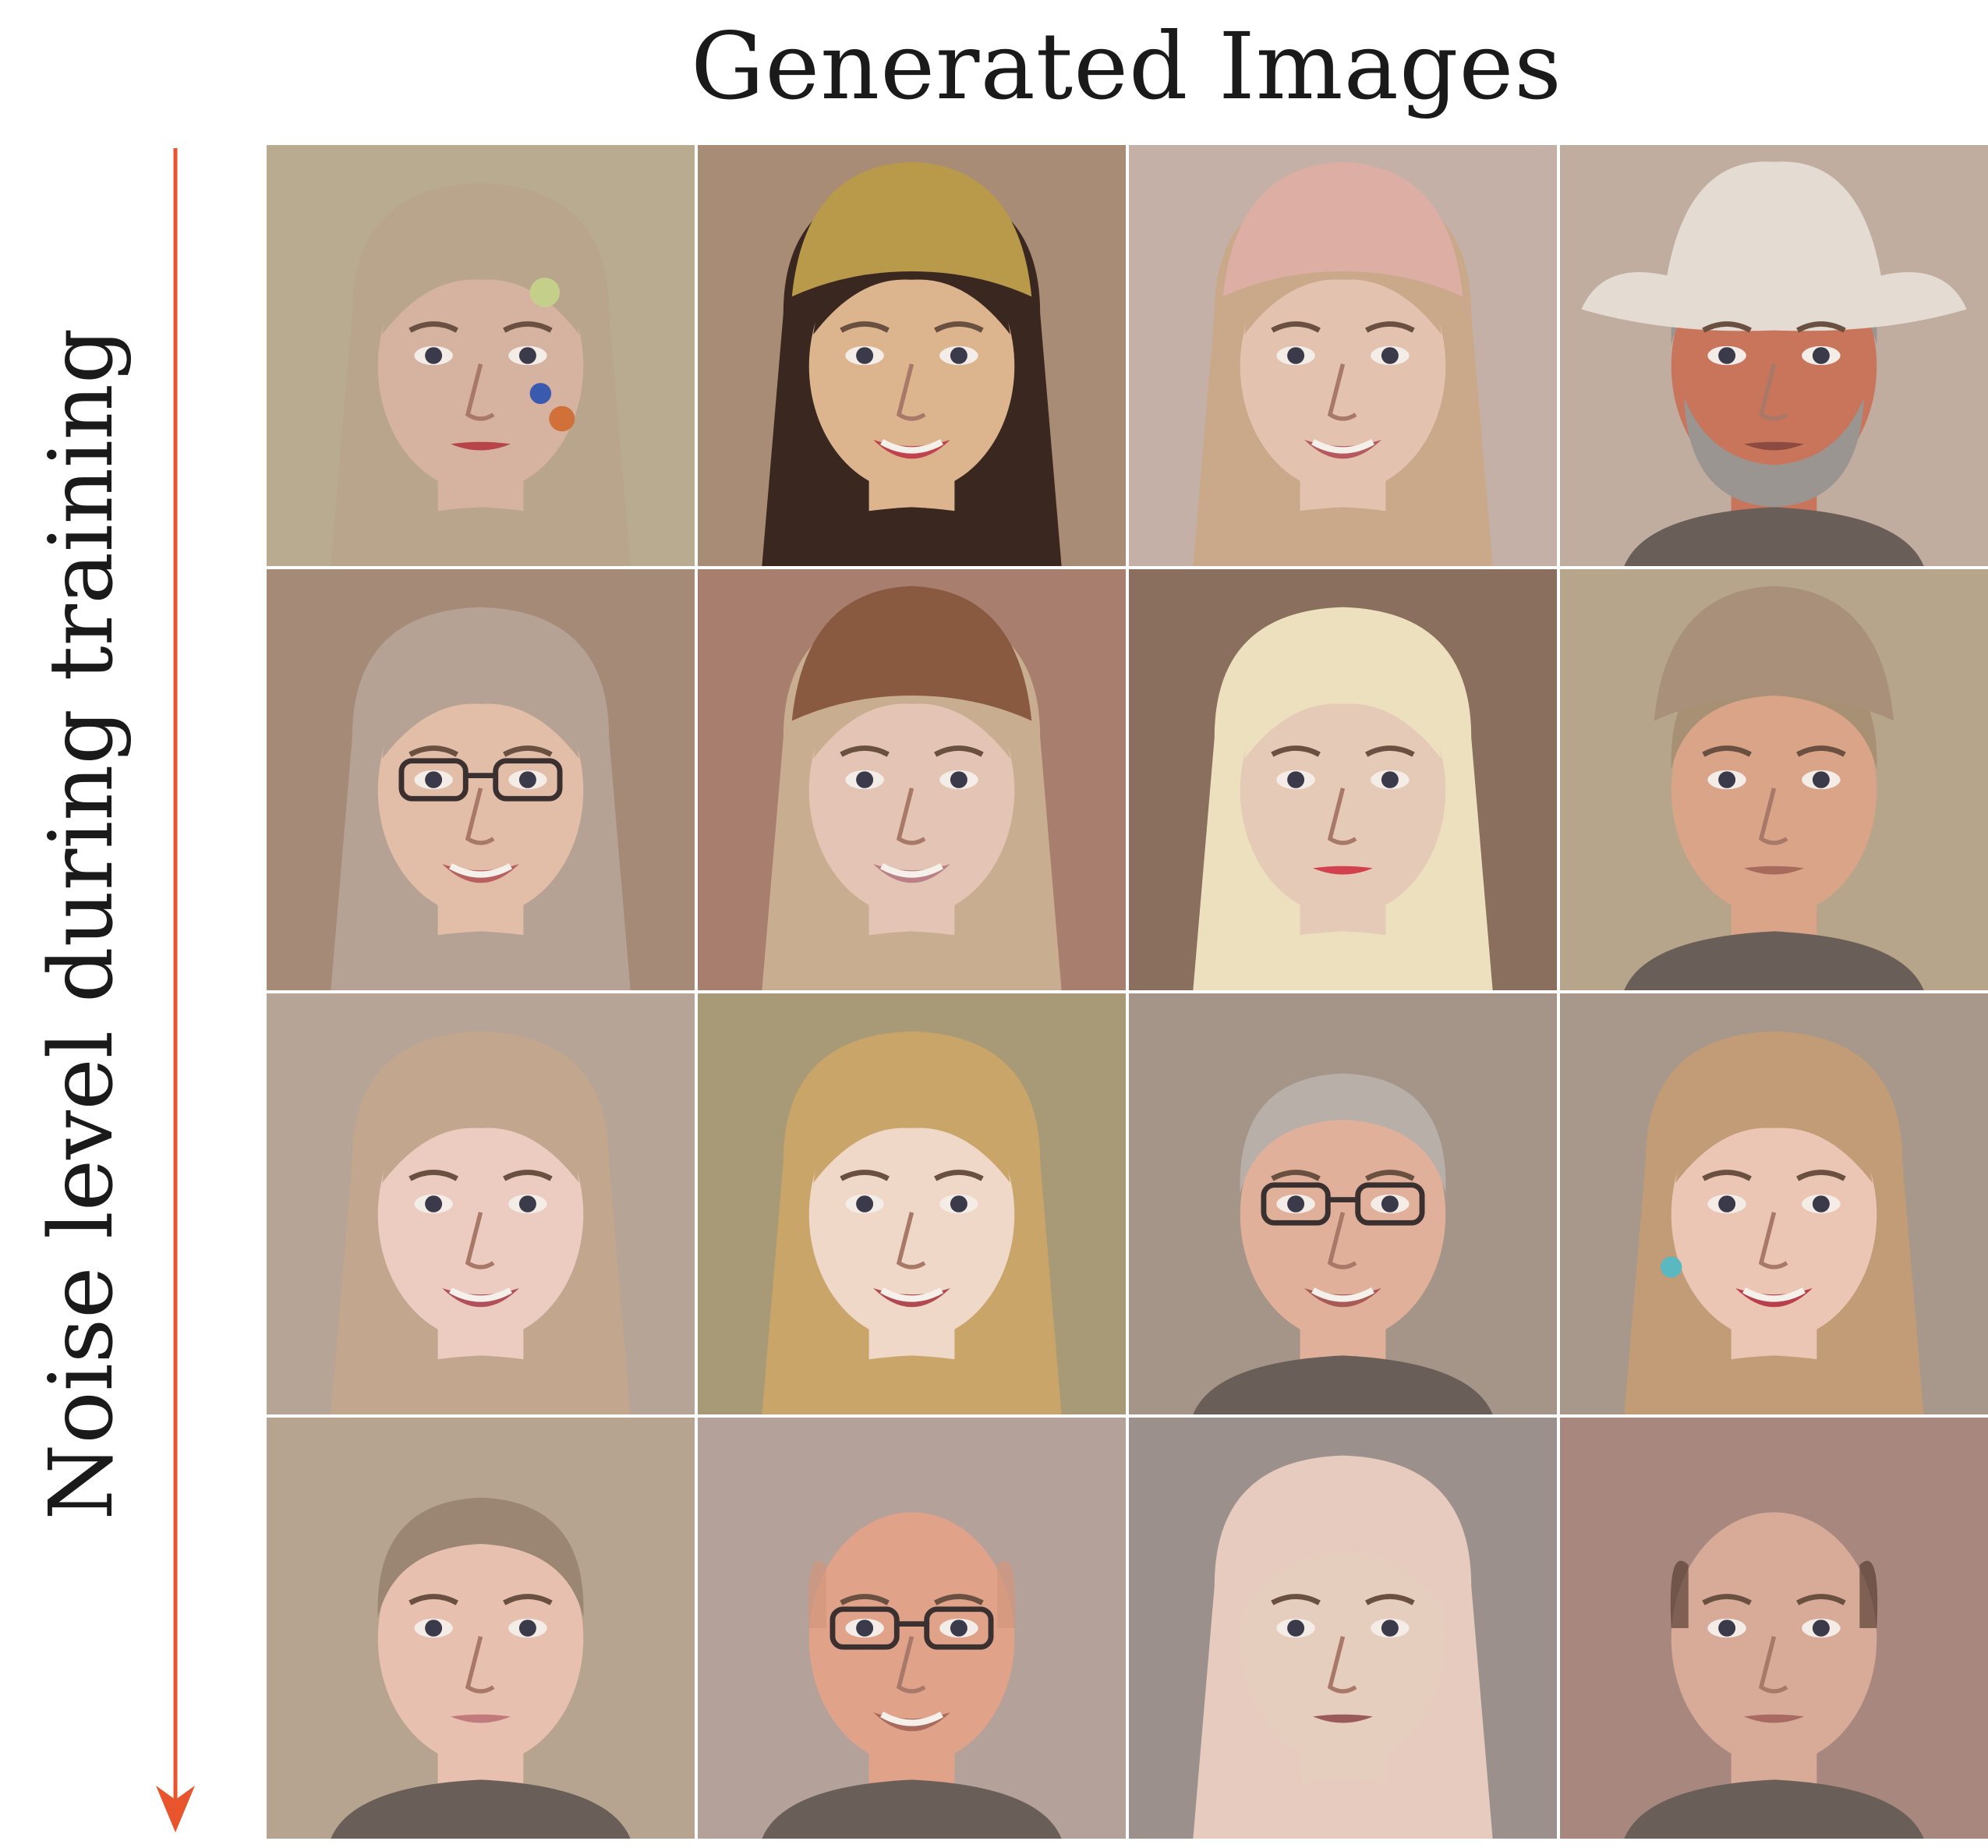  I want to click on down-arrow-icon, so click(175, 990).